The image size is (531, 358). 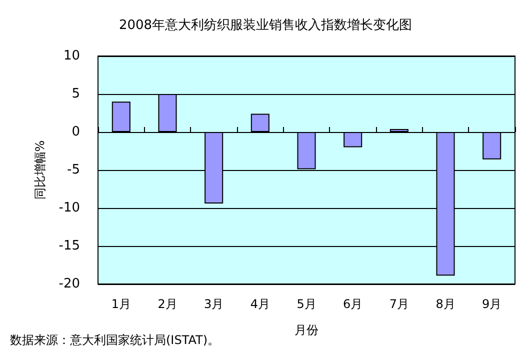 I want to click on y-tick-label: 10, so click(x=71, y=56).